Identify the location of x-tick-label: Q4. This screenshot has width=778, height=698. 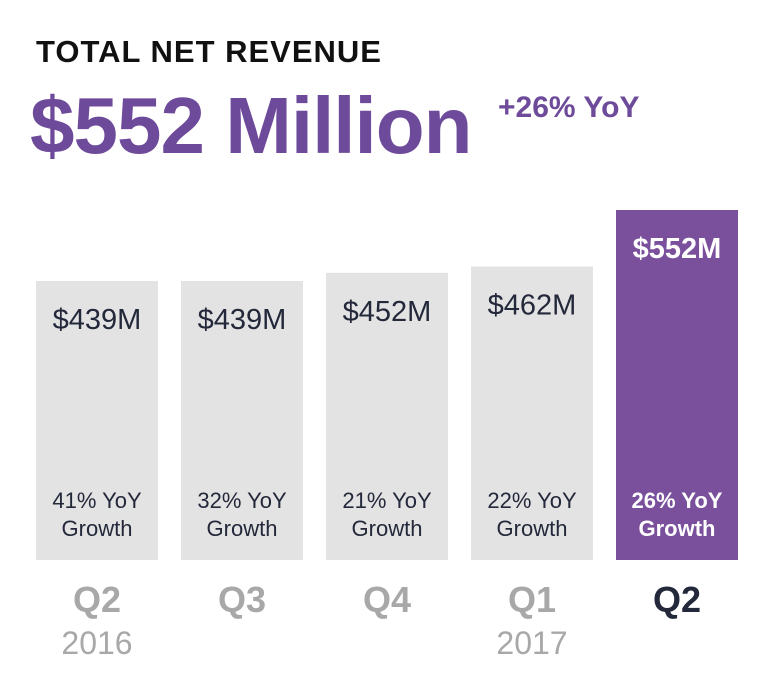
(387, 599).